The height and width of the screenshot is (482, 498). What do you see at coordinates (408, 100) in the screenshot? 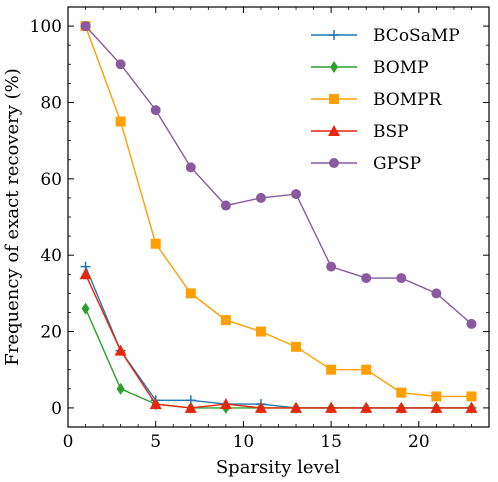
I see `legend-label-bompr: BOMPR` at bounding box center [408, 100].